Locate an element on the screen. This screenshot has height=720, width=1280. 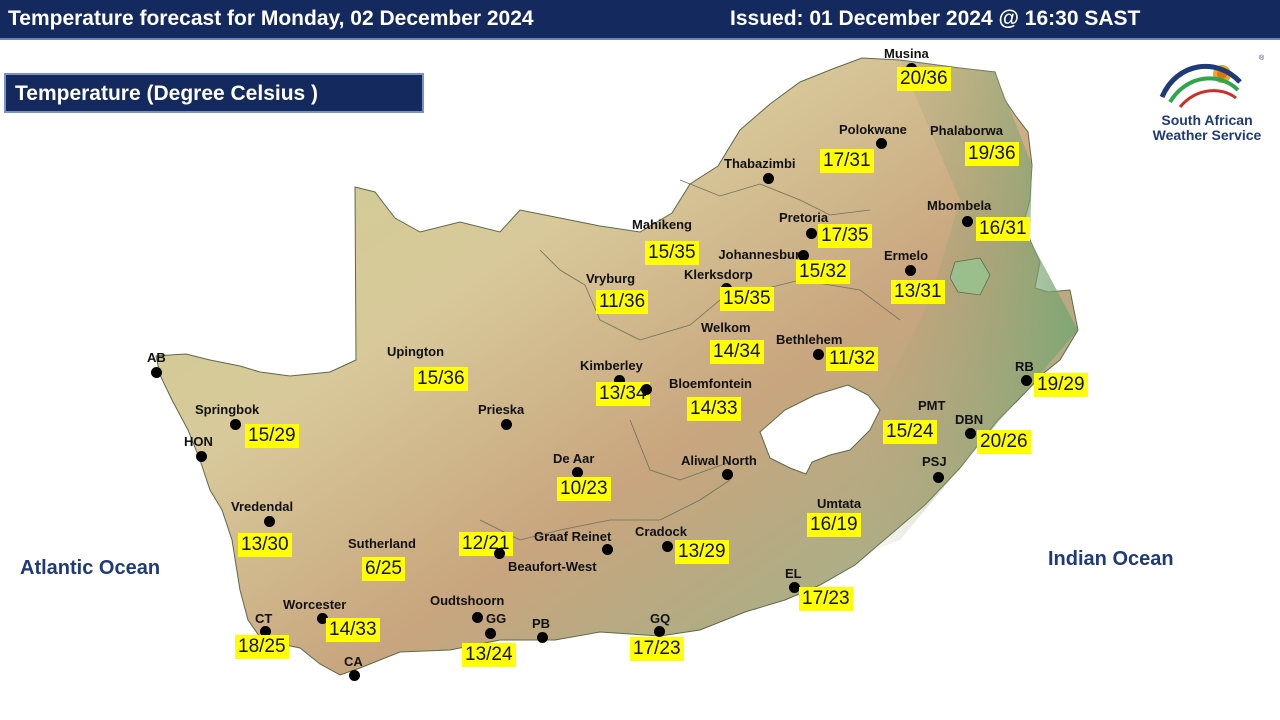
temp-dbn: 20/26 is located at coordinates (1004, 442).